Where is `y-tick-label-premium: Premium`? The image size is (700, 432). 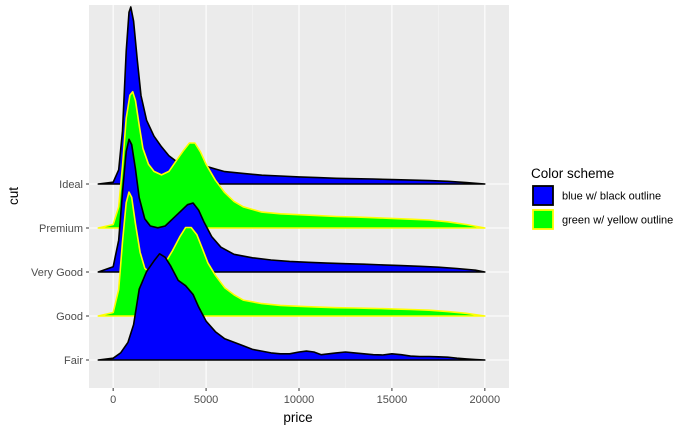
y-tick-label-premium: Premium is located at coordinates (61, 229).